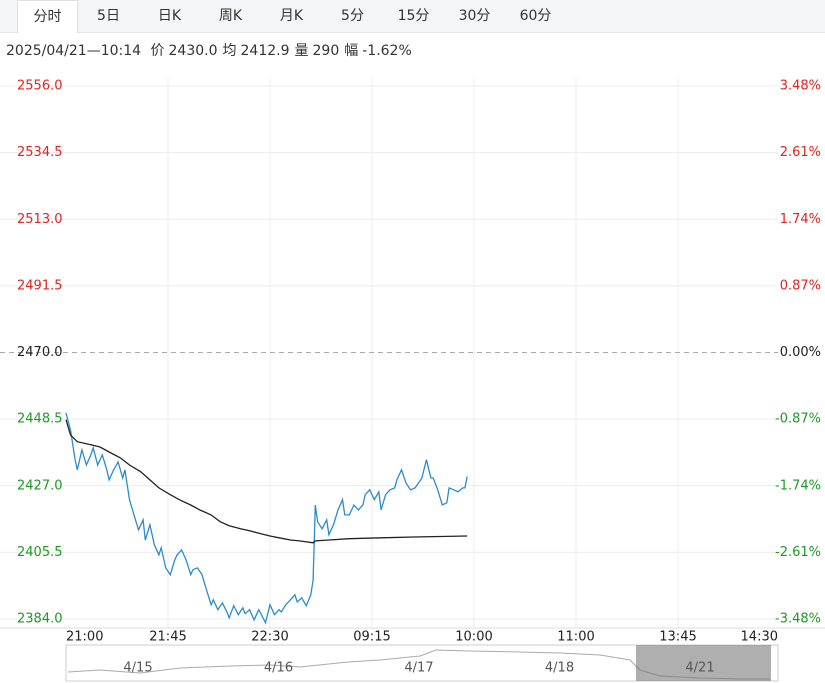 Image resolution: width=825 pixels, height=683 pixels. What do you see at coordinates (265, 51) in the screenshot?
I see `quote-value: 2412.9` at bounding box center [265, 51].